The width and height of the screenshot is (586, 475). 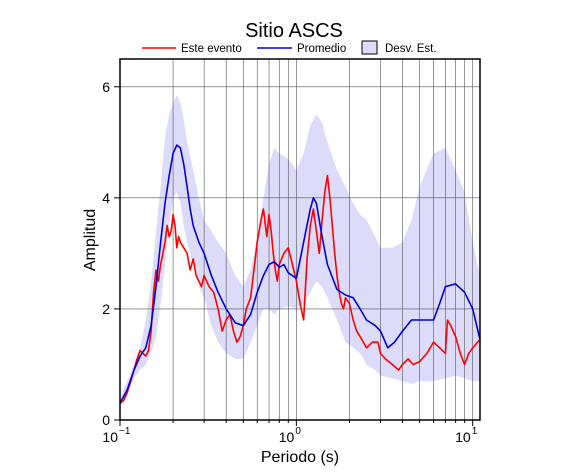 What do you see at coordinates (298, 431) in the screenshot?
I see `x-tick-label-exponent: 0` at bounding box center [298, 431].